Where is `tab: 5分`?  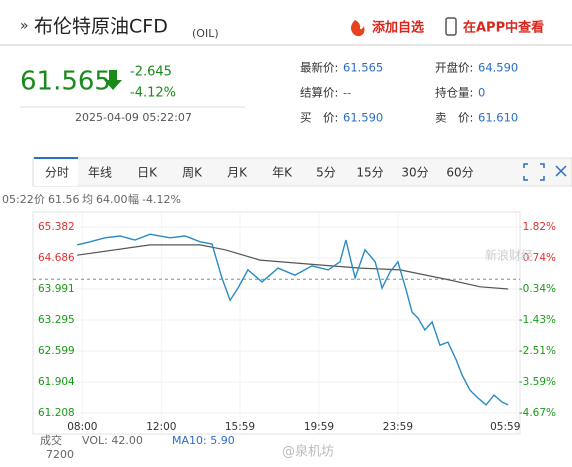 tab: 5分 is located at coordinates (326, 173).